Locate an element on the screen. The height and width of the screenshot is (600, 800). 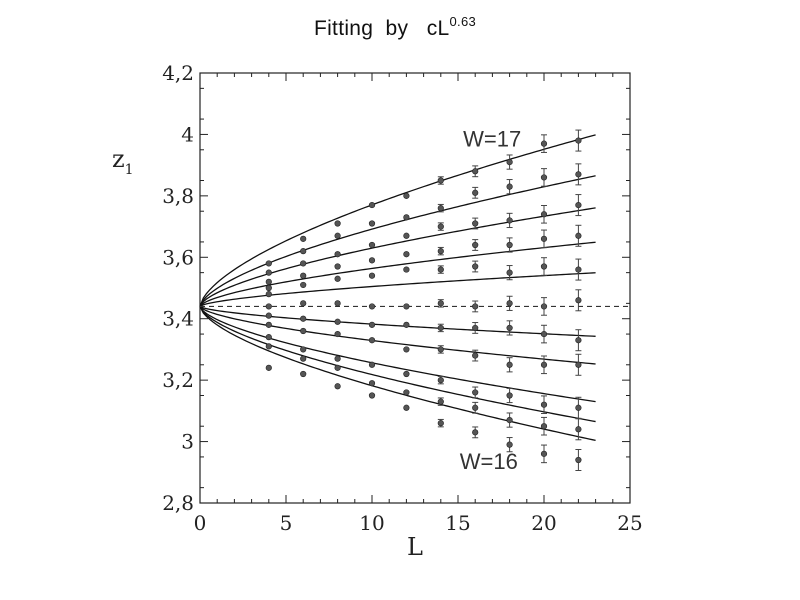
y-axis-label-main: z is located at coordinates (118, 159).